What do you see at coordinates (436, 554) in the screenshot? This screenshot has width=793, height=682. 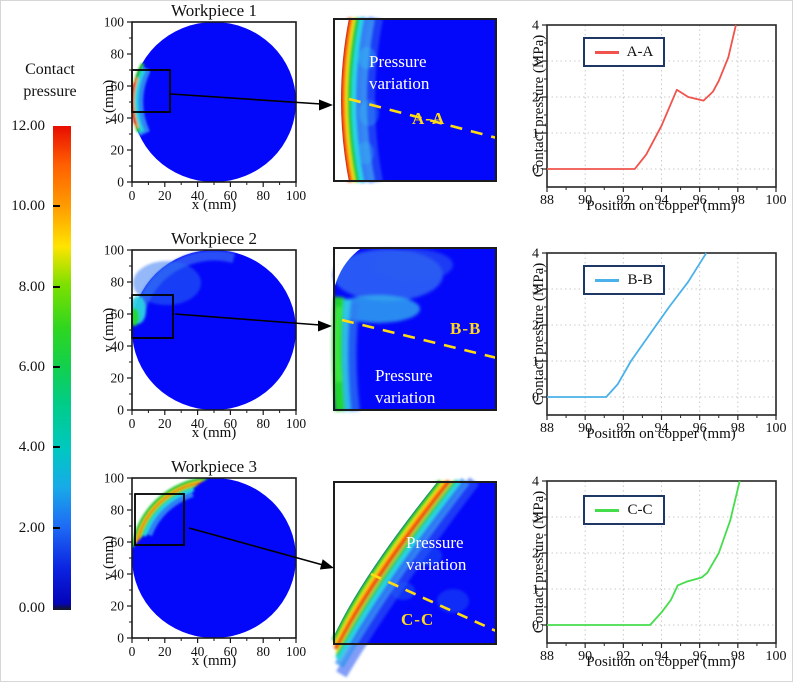 I see `inset-c-annotation: Pressure variation` at bounding box center [436, 554].